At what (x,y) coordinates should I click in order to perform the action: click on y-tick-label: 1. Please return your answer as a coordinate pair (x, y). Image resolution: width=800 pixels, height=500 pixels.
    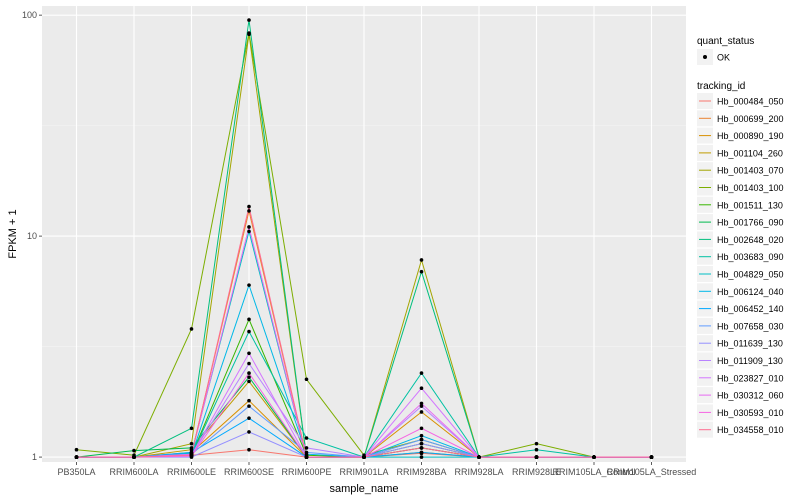
    Looking at the image, I should click on (34, 457).